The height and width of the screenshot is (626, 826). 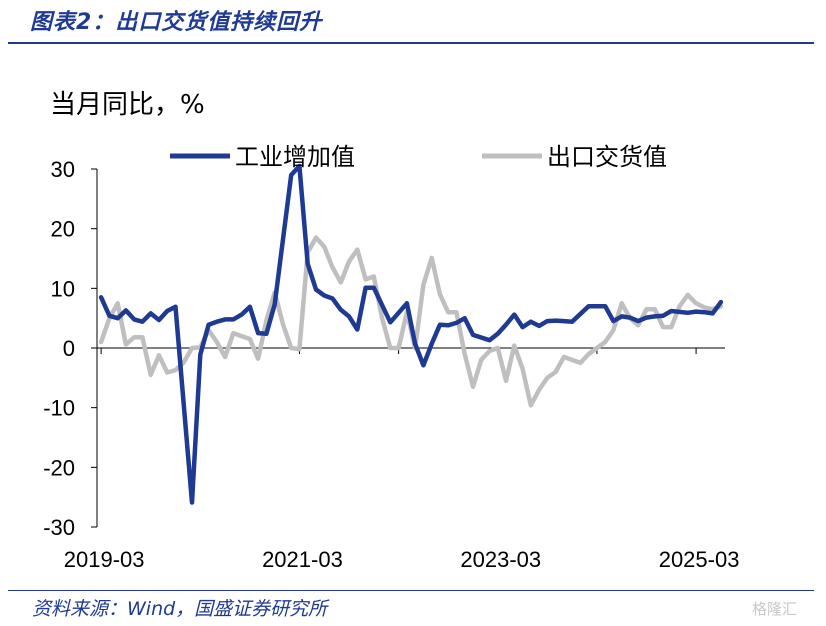 I want to click on y-tick-label: -10, so click(x=59, y=408).